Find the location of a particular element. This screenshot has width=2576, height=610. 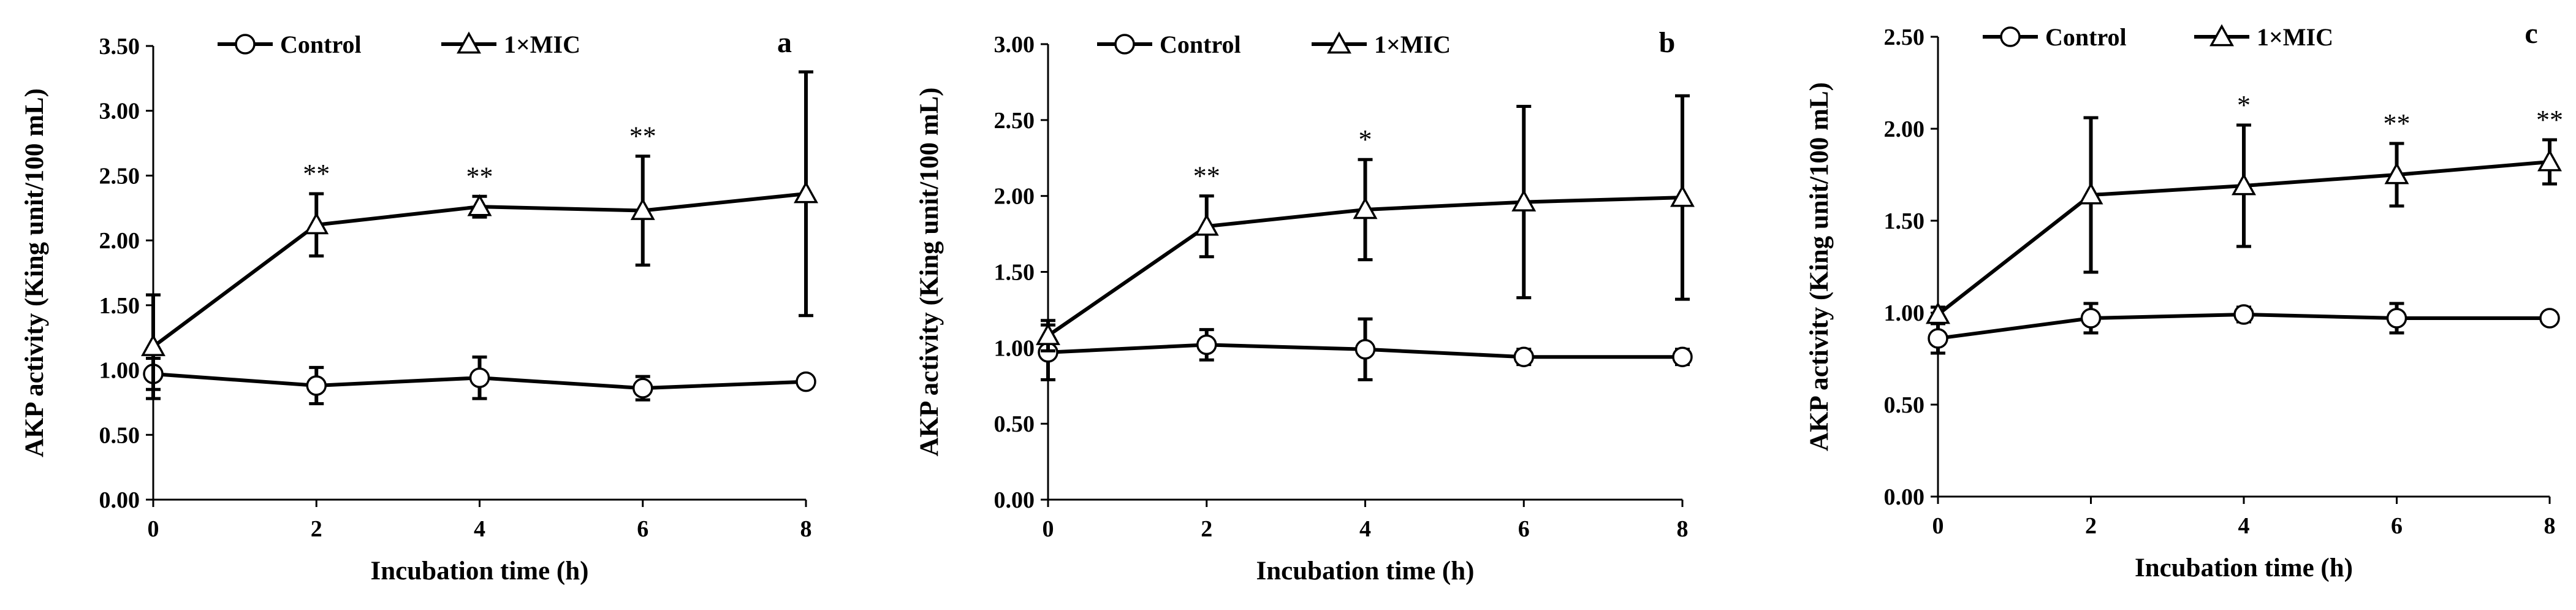

y-tick-label: 3.50 is located at coordinates (119, 46).